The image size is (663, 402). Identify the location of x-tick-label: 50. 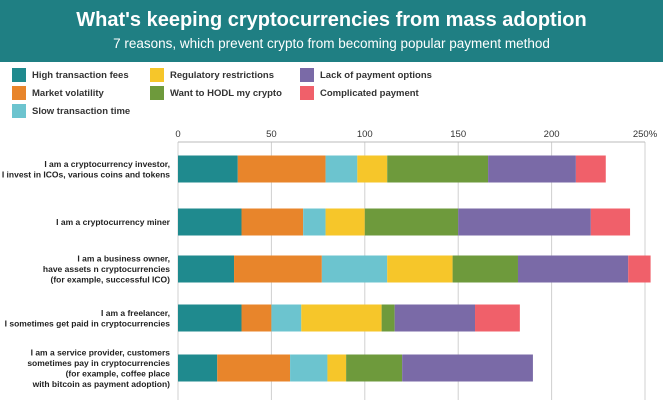
(271, 134).